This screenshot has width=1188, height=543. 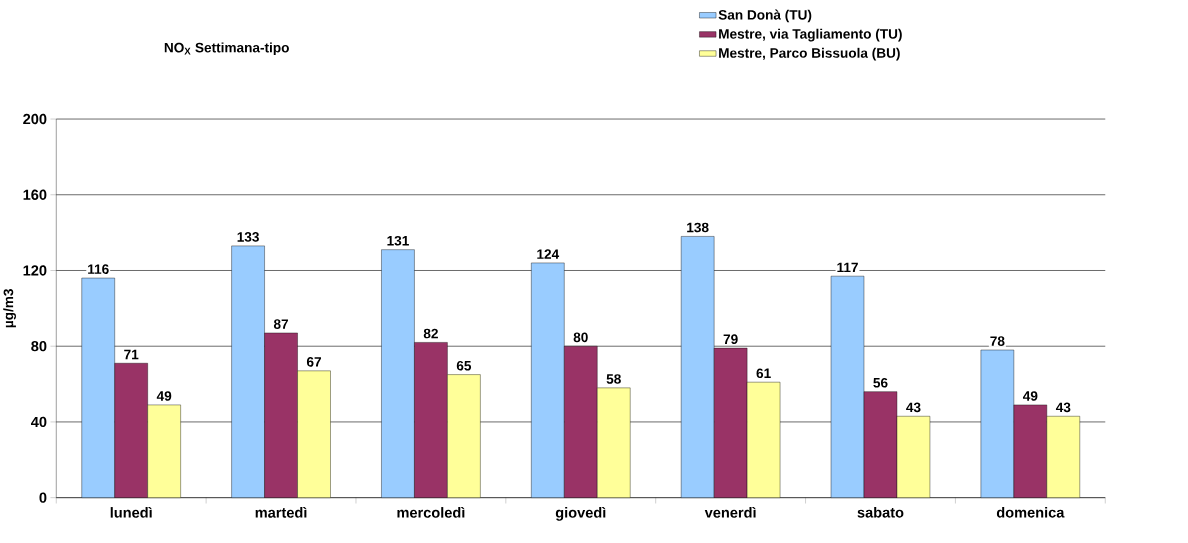 I want to click on x-tick-label: sabato, so click(x=880, y=512).